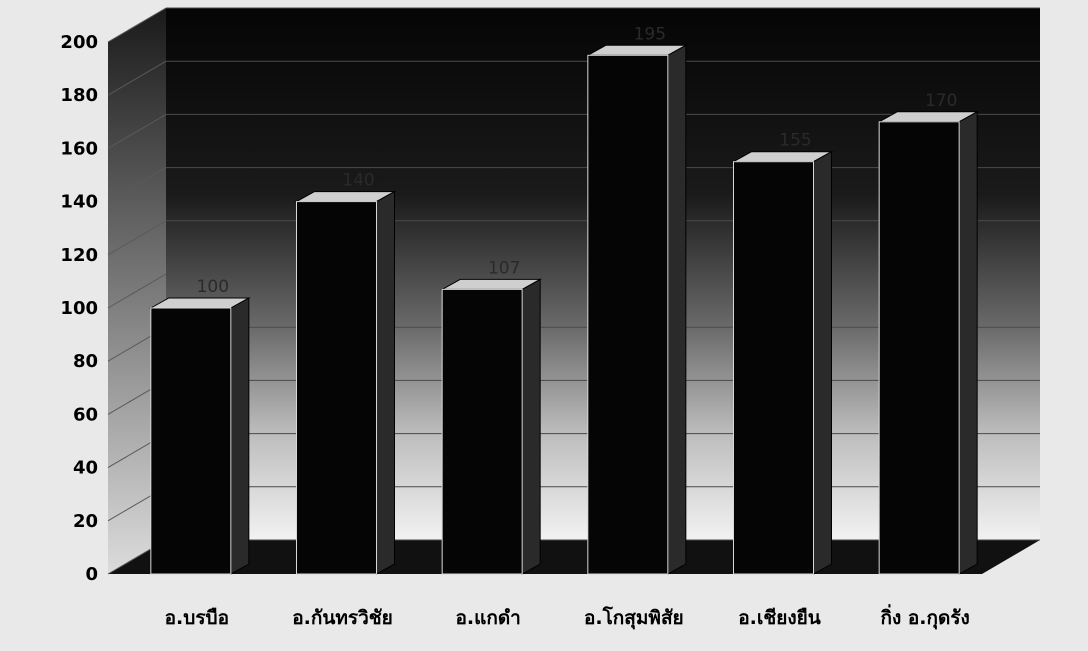 This screenshot has width=1088, height=651. Describe the element at coordinates (795, 141) in the screenshot. I see `data-label: 155` at that location.